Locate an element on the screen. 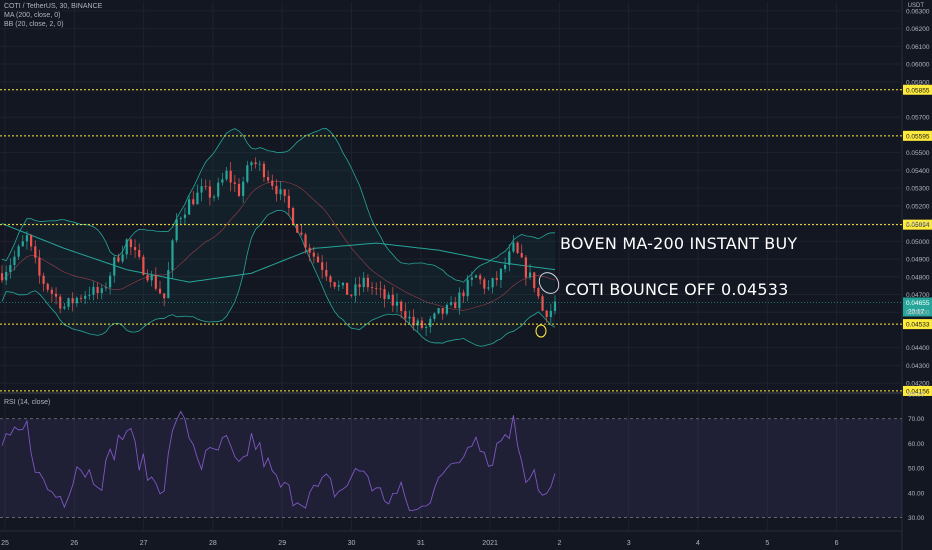 This screenshot has height=550, width=932. price-tick: 0.05000 is located at coordinates (918, 242).